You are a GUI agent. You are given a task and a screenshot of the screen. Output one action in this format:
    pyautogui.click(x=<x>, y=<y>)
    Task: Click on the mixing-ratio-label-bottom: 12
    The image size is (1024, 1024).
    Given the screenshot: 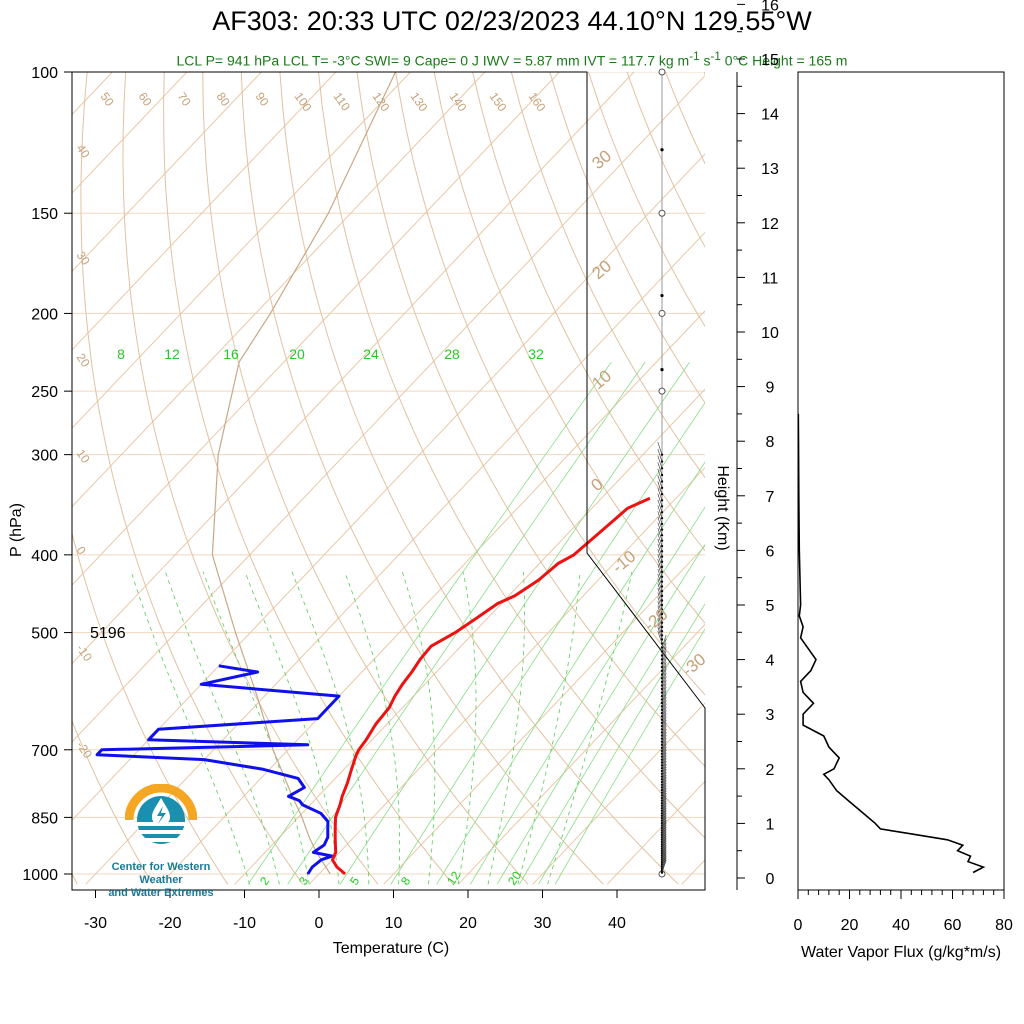 What is the action you would take?
    pyautogui.click(x=453, y=877)
    